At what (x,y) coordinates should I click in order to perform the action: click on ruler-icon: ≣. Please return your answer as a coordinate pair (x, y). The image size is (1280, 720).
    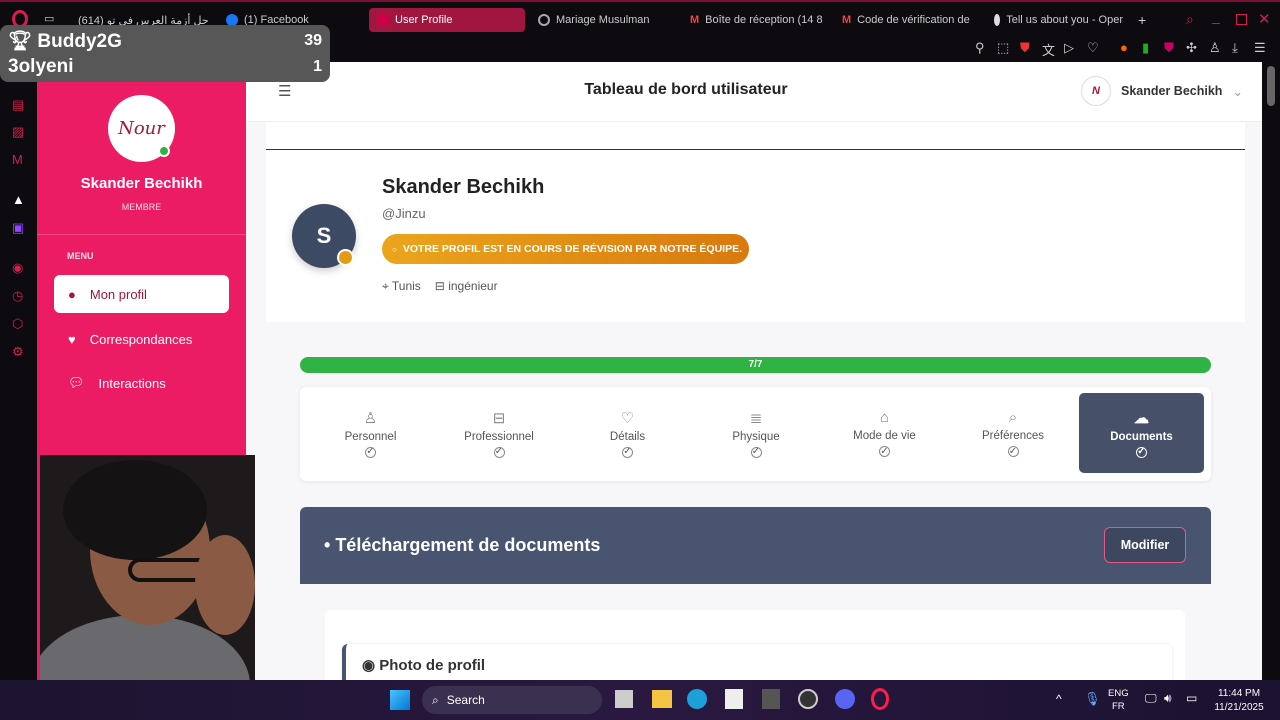
    Looking at the image, I should click on (756, 418).